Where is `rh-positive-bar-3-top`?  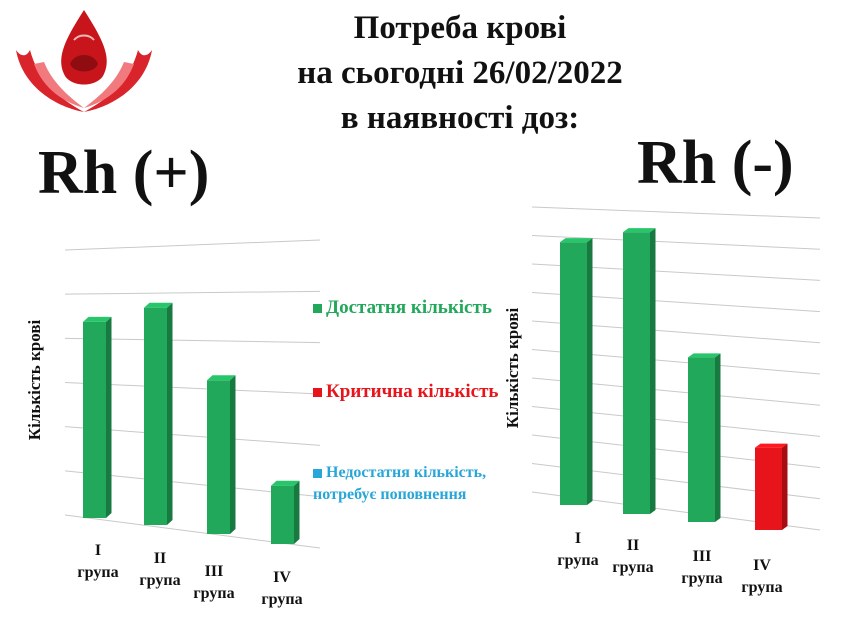 rh-positive-bar-3-top is located at coordinates (221, 378).